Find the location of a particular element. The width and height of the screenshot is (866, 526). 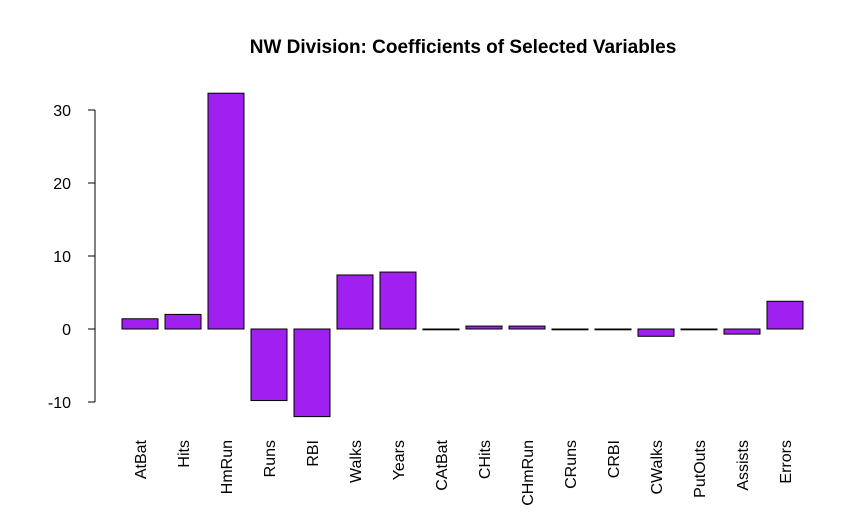

x-tick-label: Runs is located at coordinates (270, 458).